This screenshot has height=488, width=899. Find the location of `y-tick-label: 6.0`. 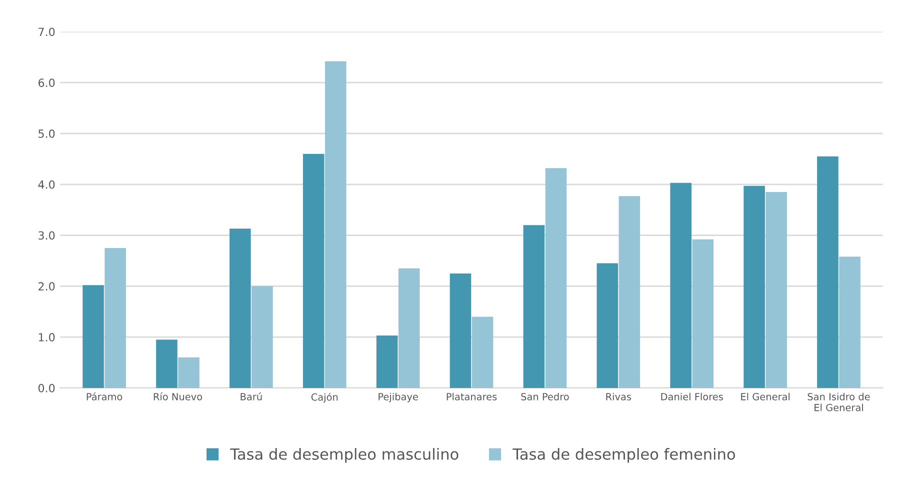

y-tick-label: 6.0 is located at coordinates (46, 82).